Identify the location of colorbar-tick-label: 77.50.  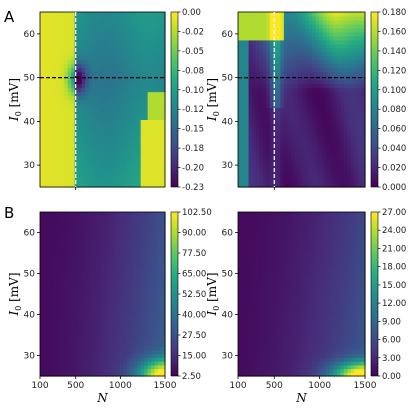
(194, 254).